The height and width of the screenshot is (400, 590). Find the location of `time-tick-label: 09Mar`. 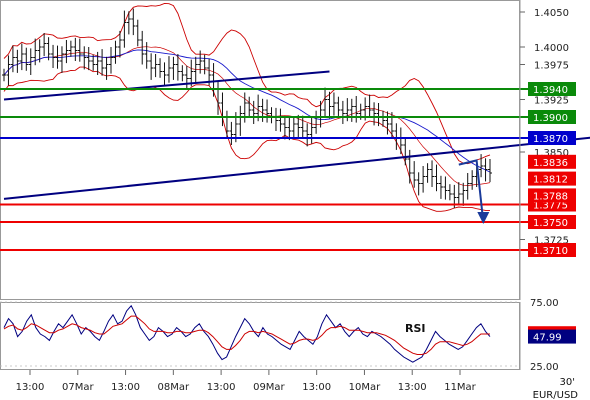

time-tick-label: 09Mar is located at coordinates (269, 387).